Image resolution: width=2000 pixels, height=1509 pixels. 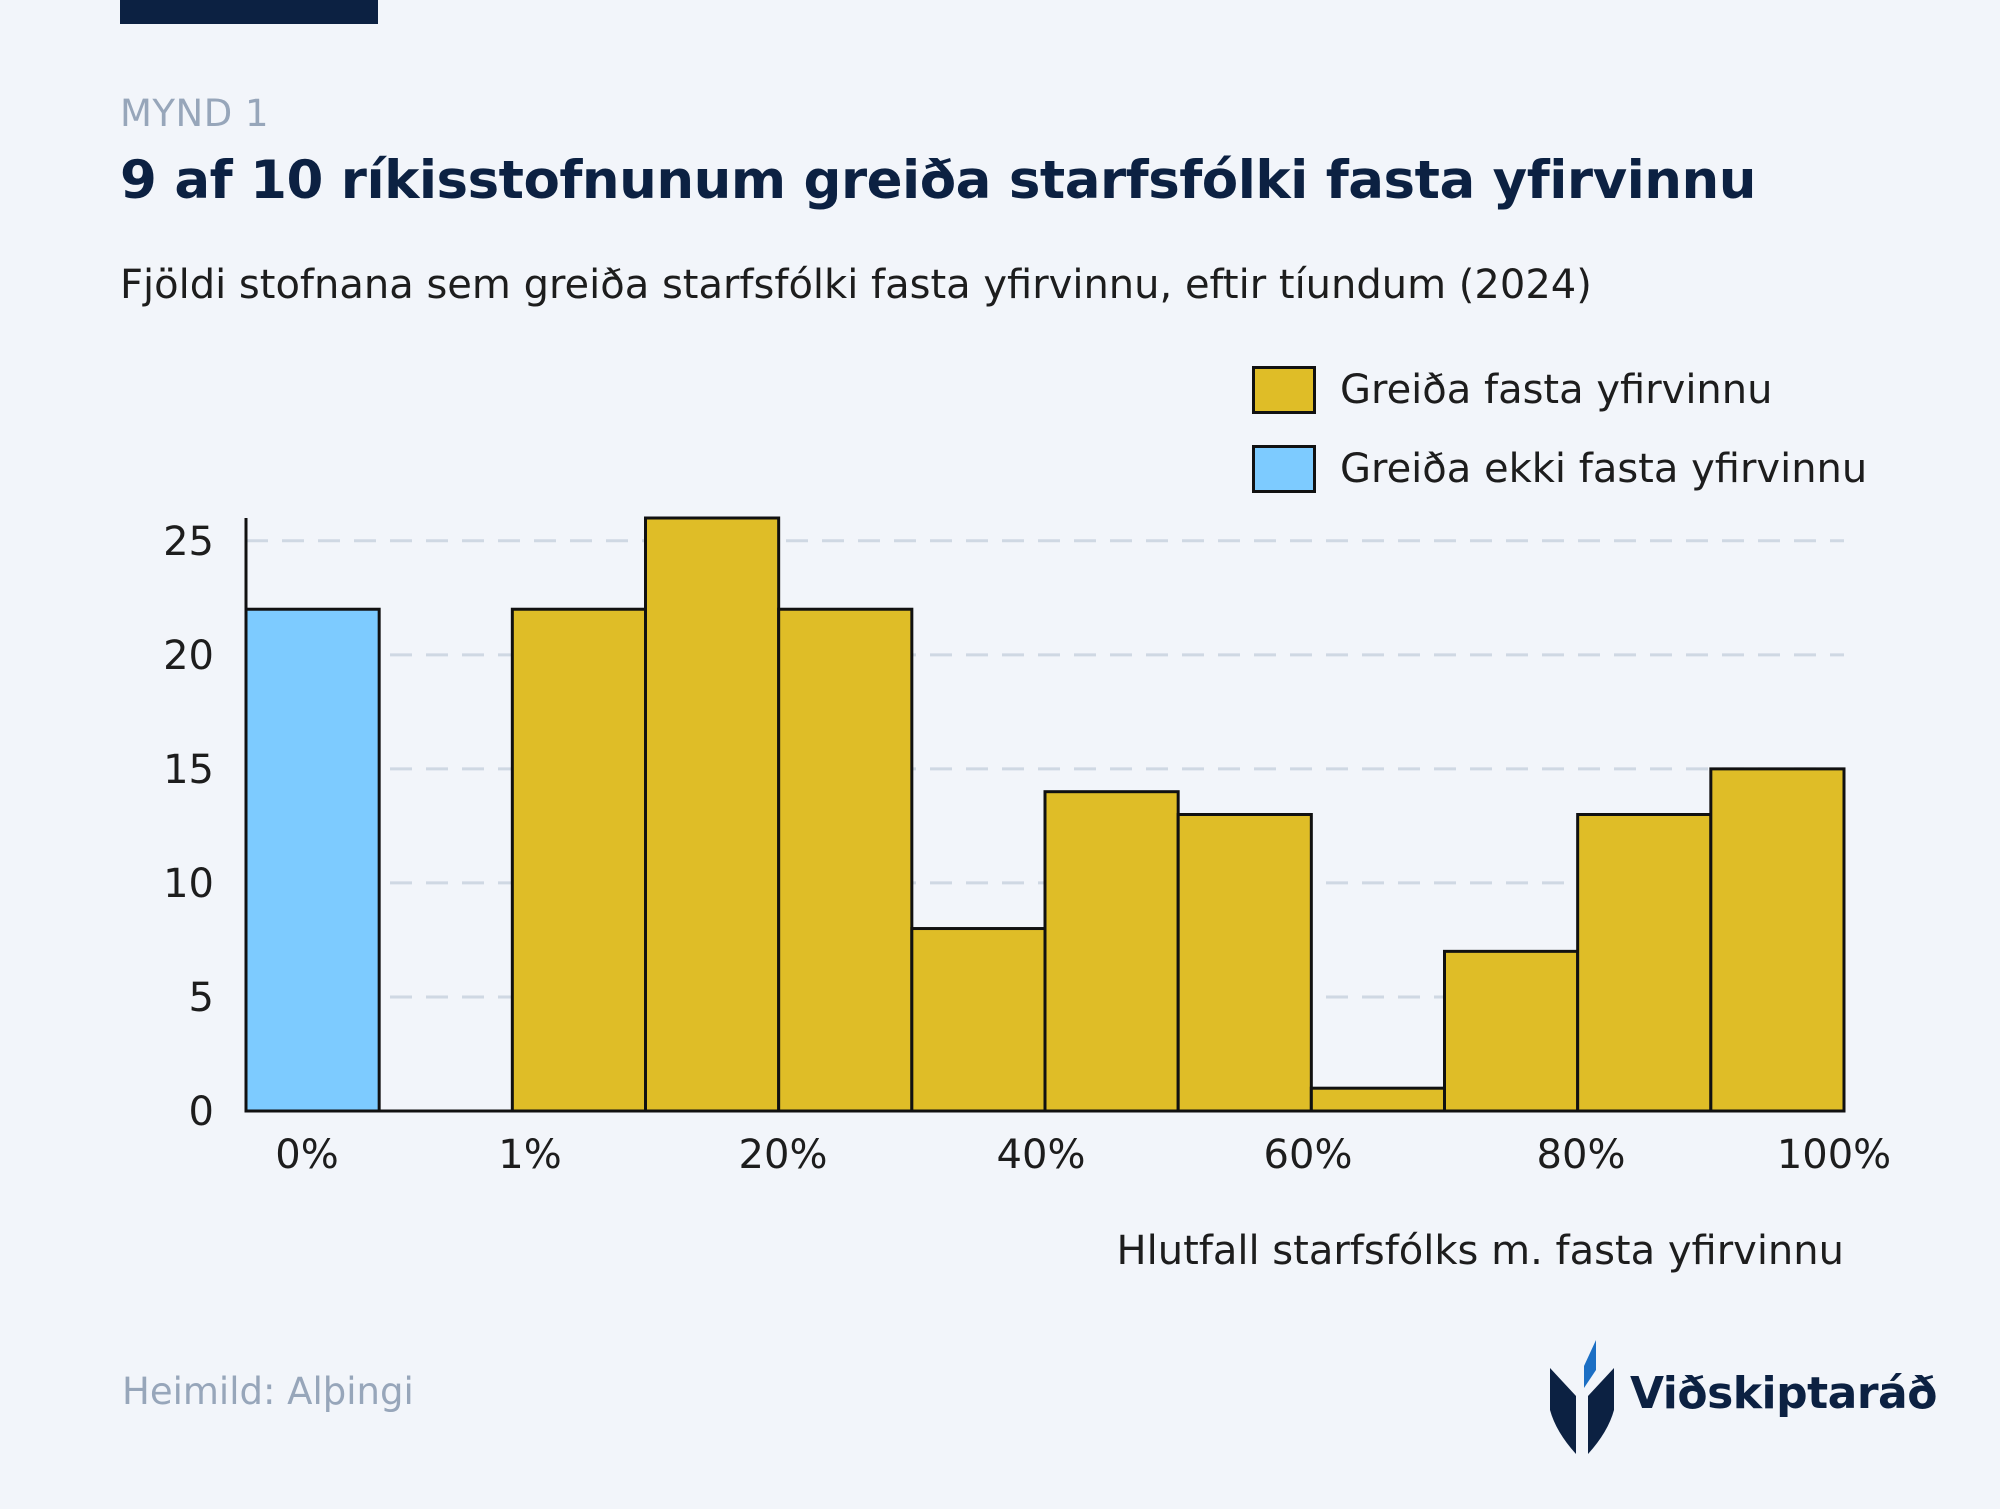 What do you see at coordinates (1284, 390) in the screenshot?
I see `legend-swatch-pays` at bounding box center [1284, 390].